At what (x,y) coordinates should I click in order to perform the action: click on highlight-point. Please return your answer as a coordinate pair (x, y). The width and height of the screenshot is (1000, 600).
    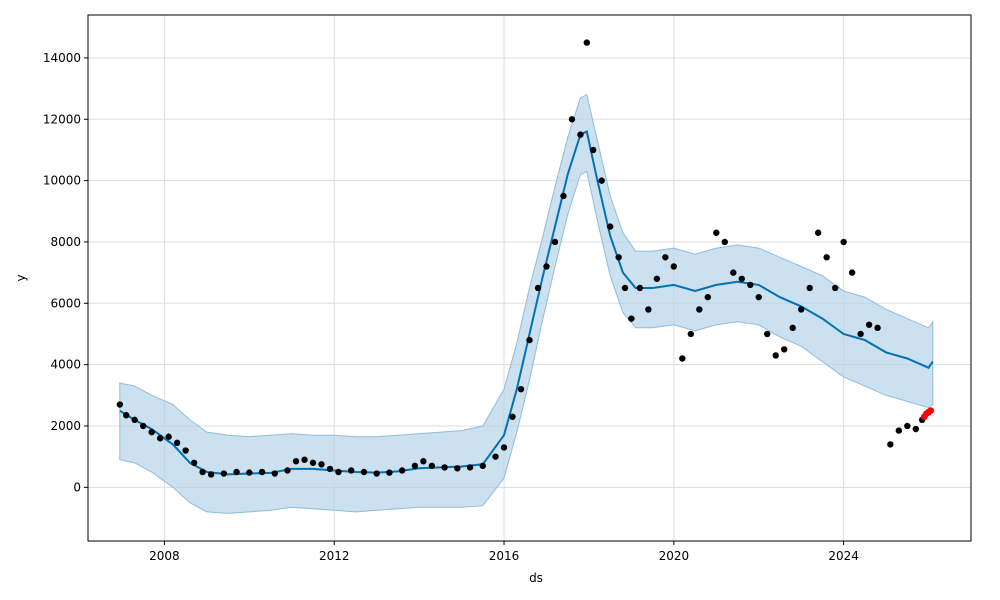
    Looking at the image, I should click on (931, 411).